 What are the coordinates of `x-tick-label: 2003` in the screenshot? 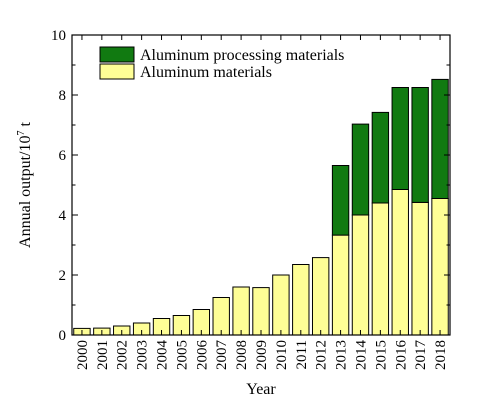 It's located at (143, 355).